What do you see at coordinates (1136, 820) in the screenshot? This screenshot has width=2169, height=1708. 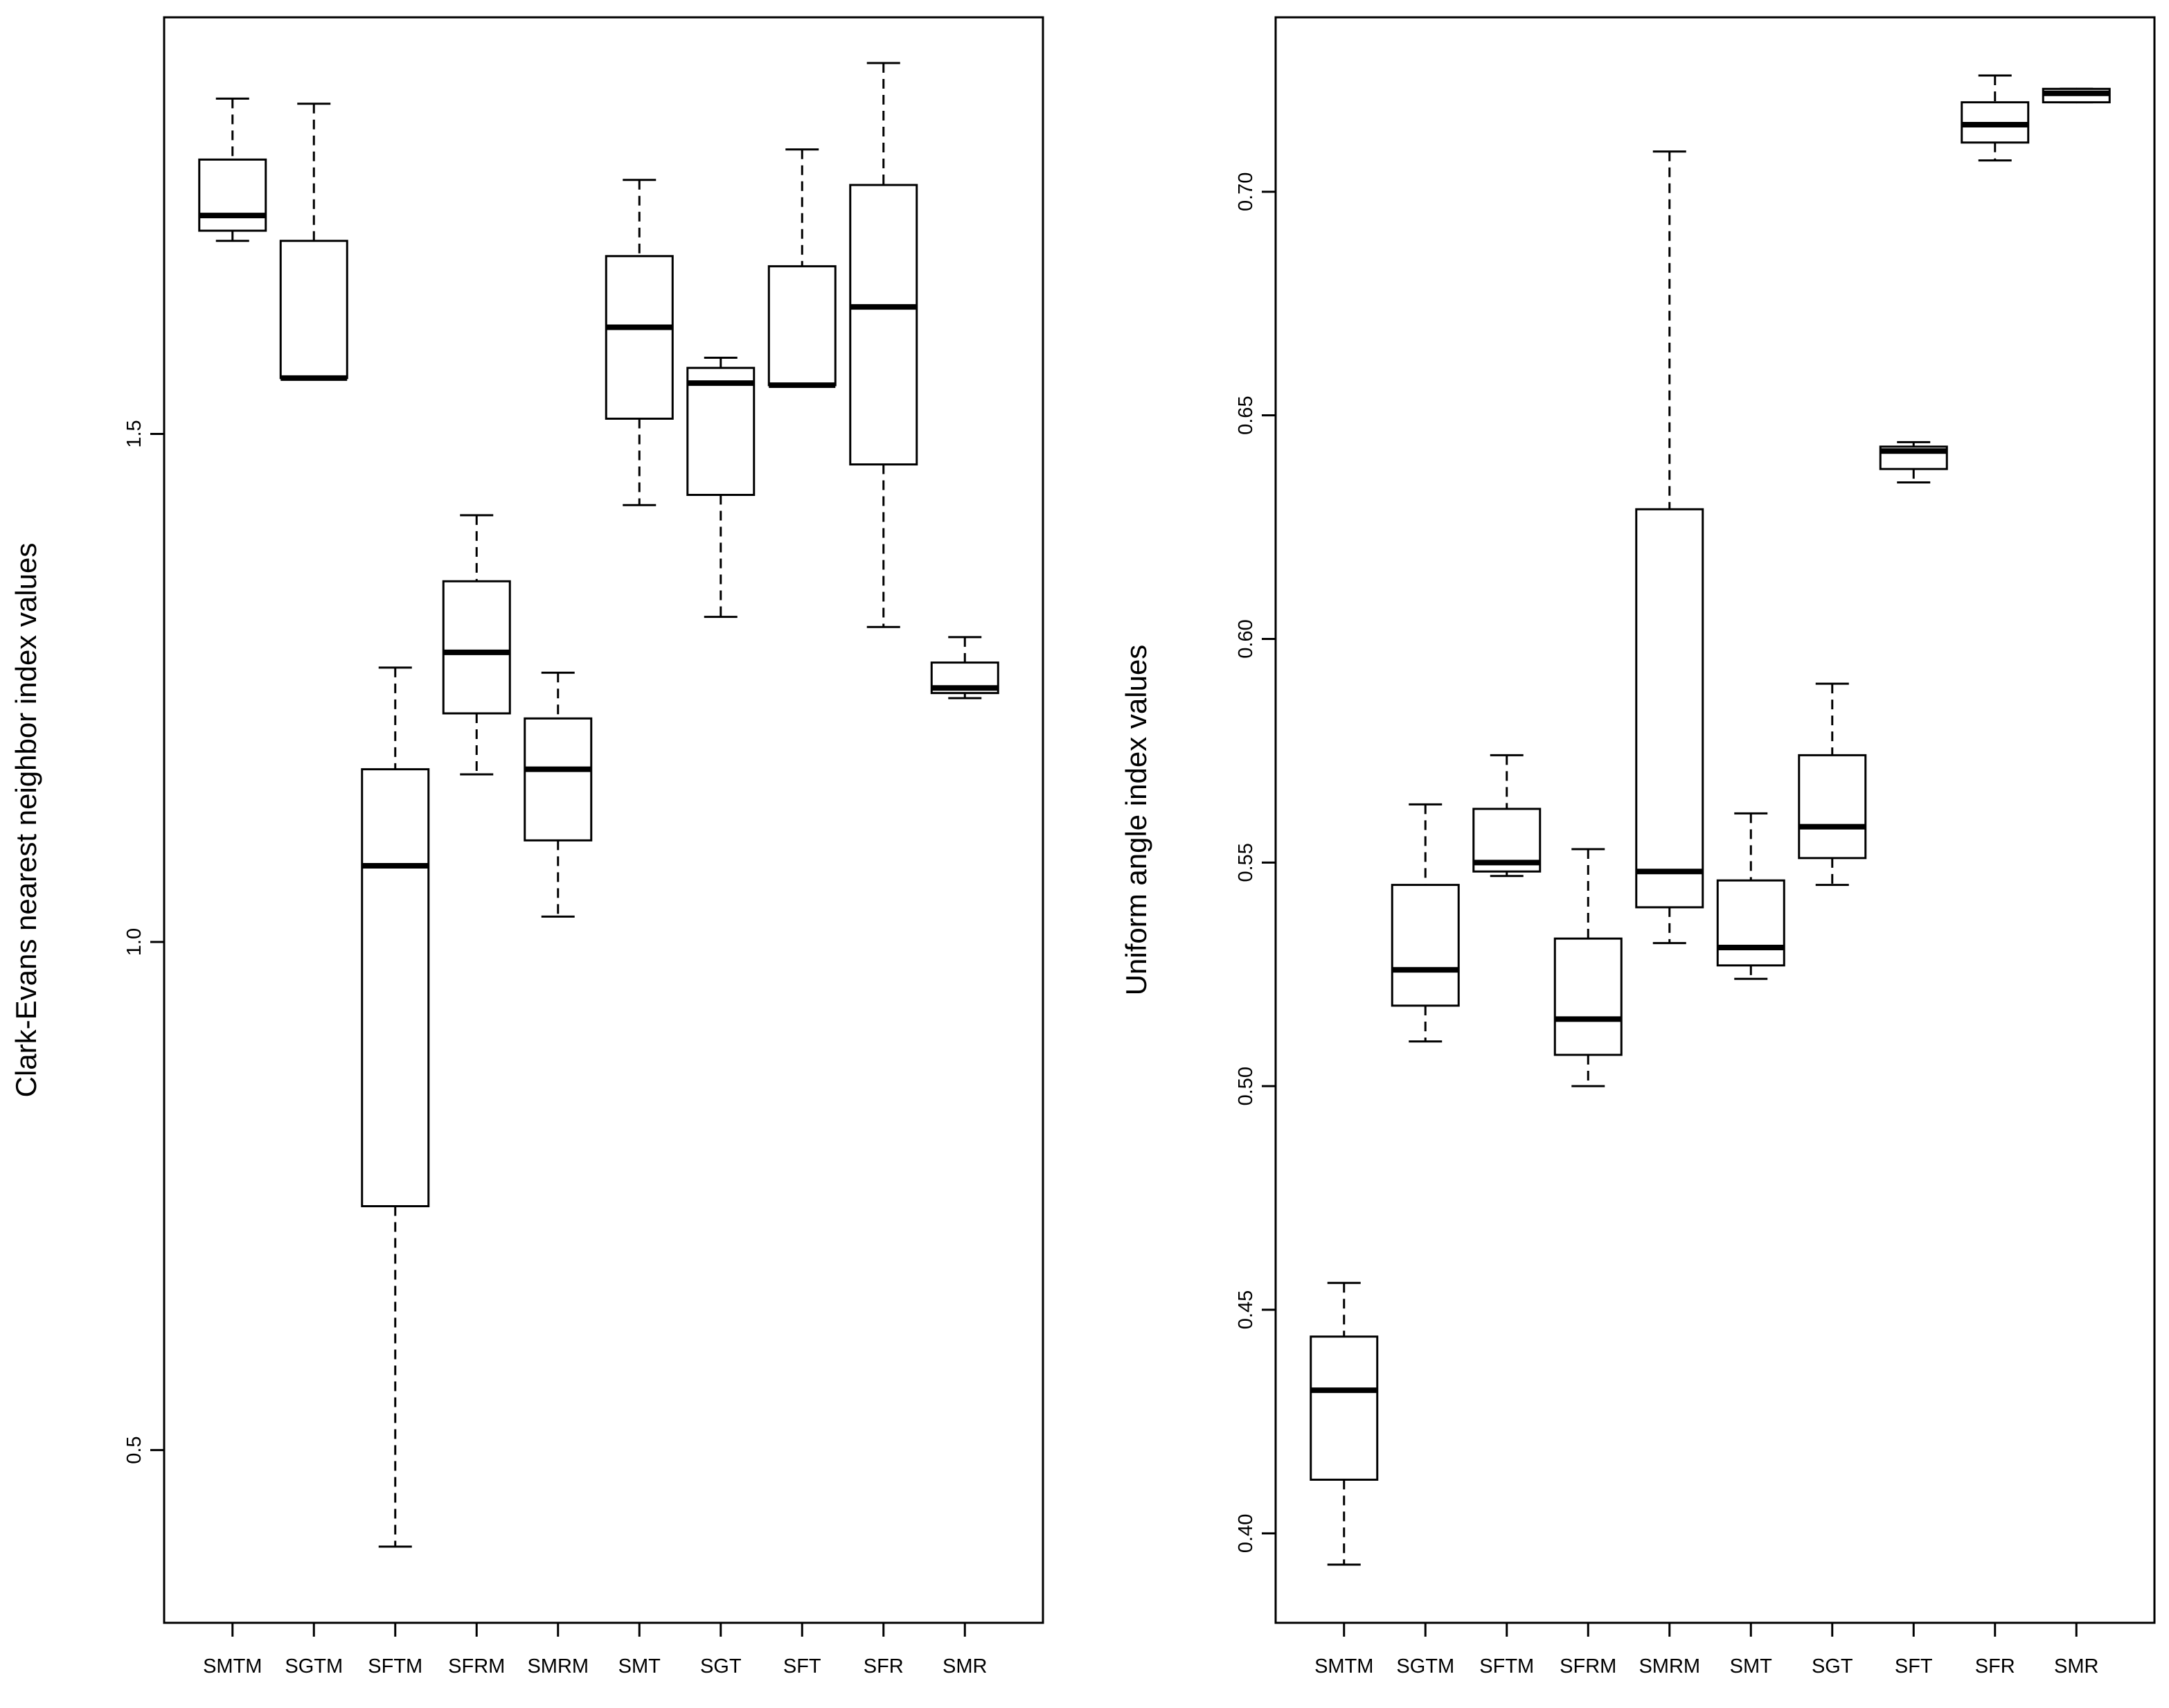 I see `y-axis-title: Uniform angle index values` at bounding box center [1136, 820].